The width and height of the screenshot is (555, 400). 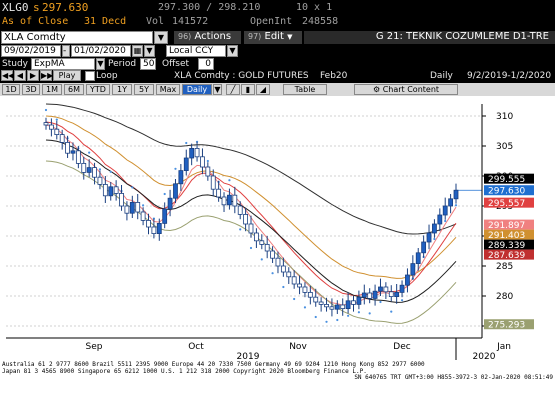 What do you see at coordinates (122, 89) in the screenshot?
I see `tab-1y: 1Y` at bounding box center [122, 89].